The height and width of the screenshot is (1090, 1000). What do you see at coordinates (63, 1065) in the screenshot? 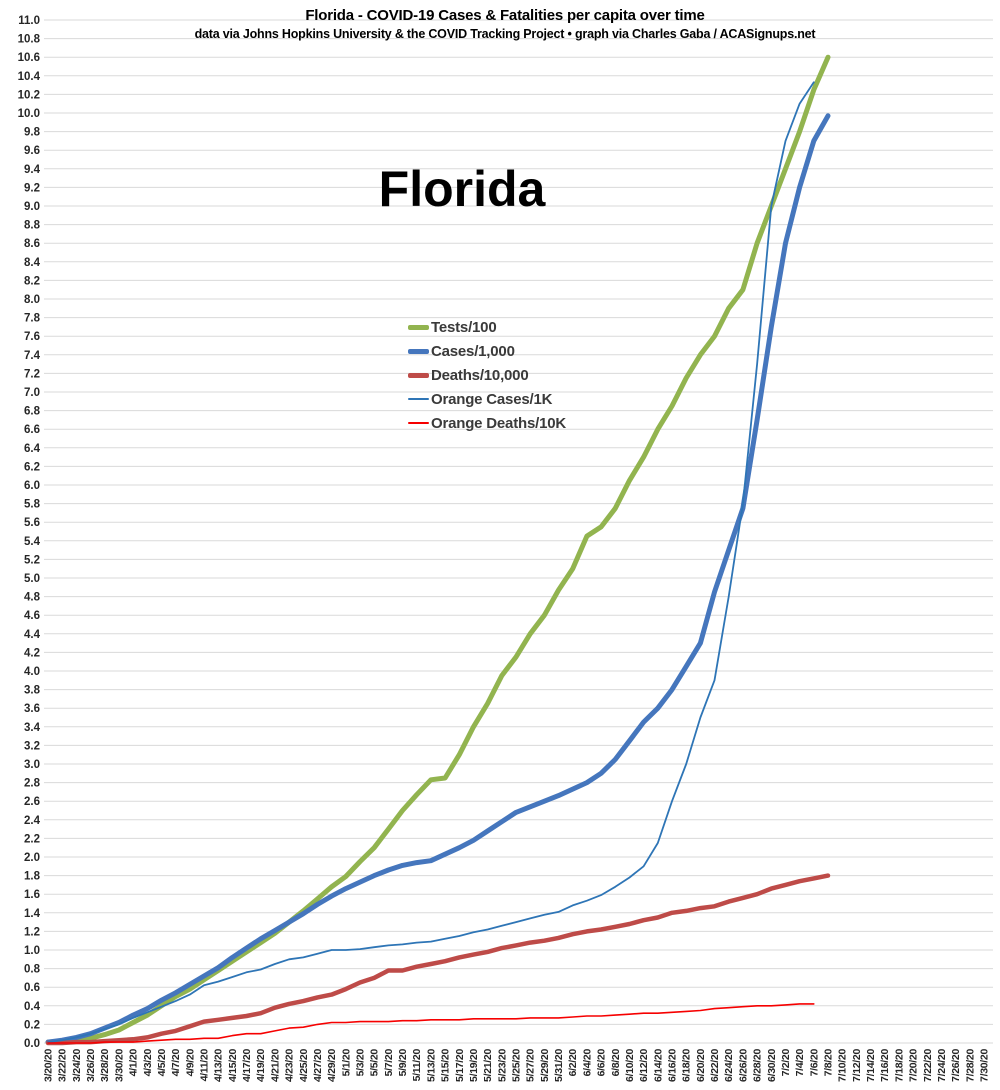
I see `x-tick-label: 3/22/20` at bounding box center [63, 1065].